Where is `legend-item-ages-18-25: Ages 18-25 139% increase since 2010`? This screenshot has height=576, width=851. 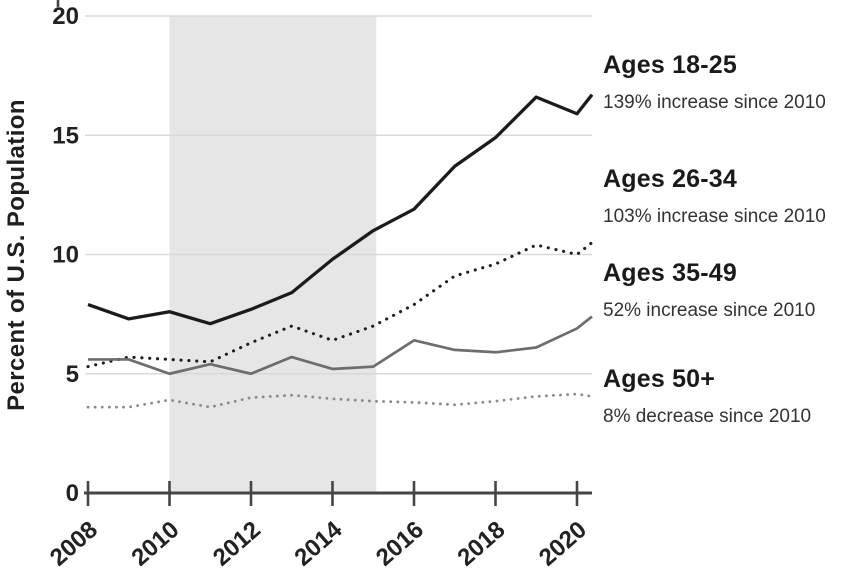
legend-item-ages-18-25: Ages 18-25 139% increase since 2010 is located at coordinates (714, 82).